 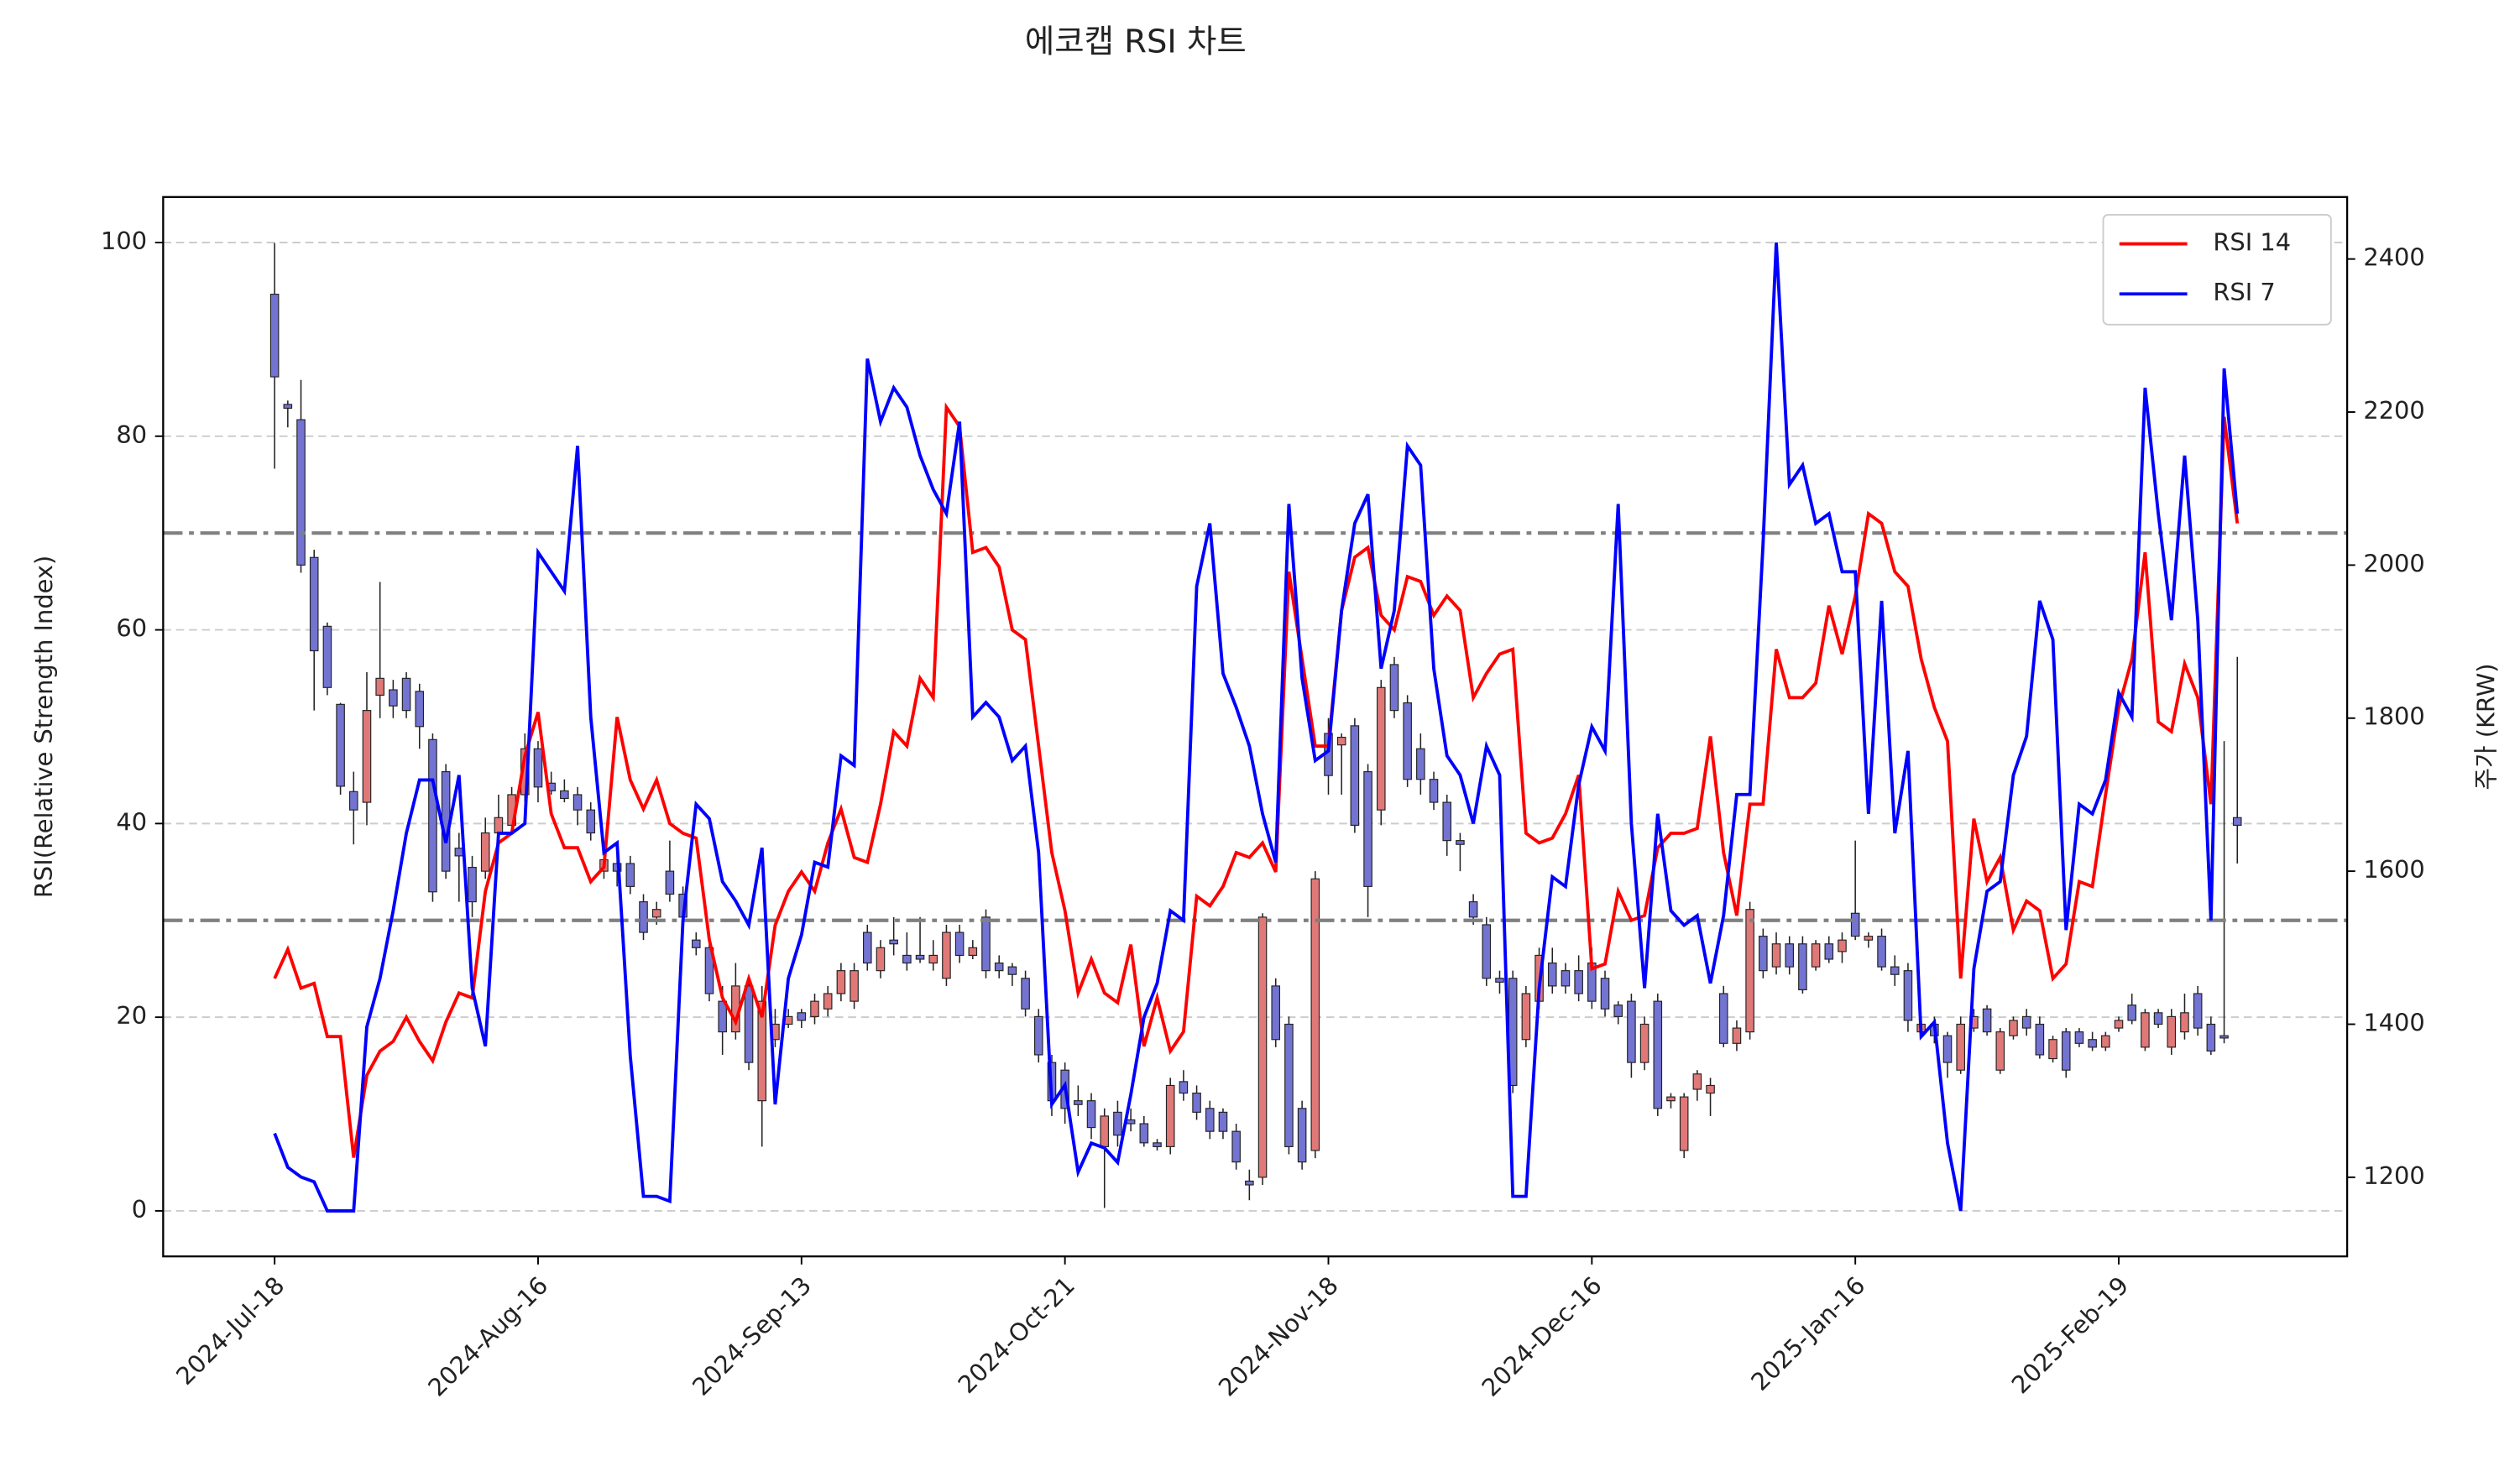 I want to click on y2-tick-label: 1800, so click(x=2393, y=716).